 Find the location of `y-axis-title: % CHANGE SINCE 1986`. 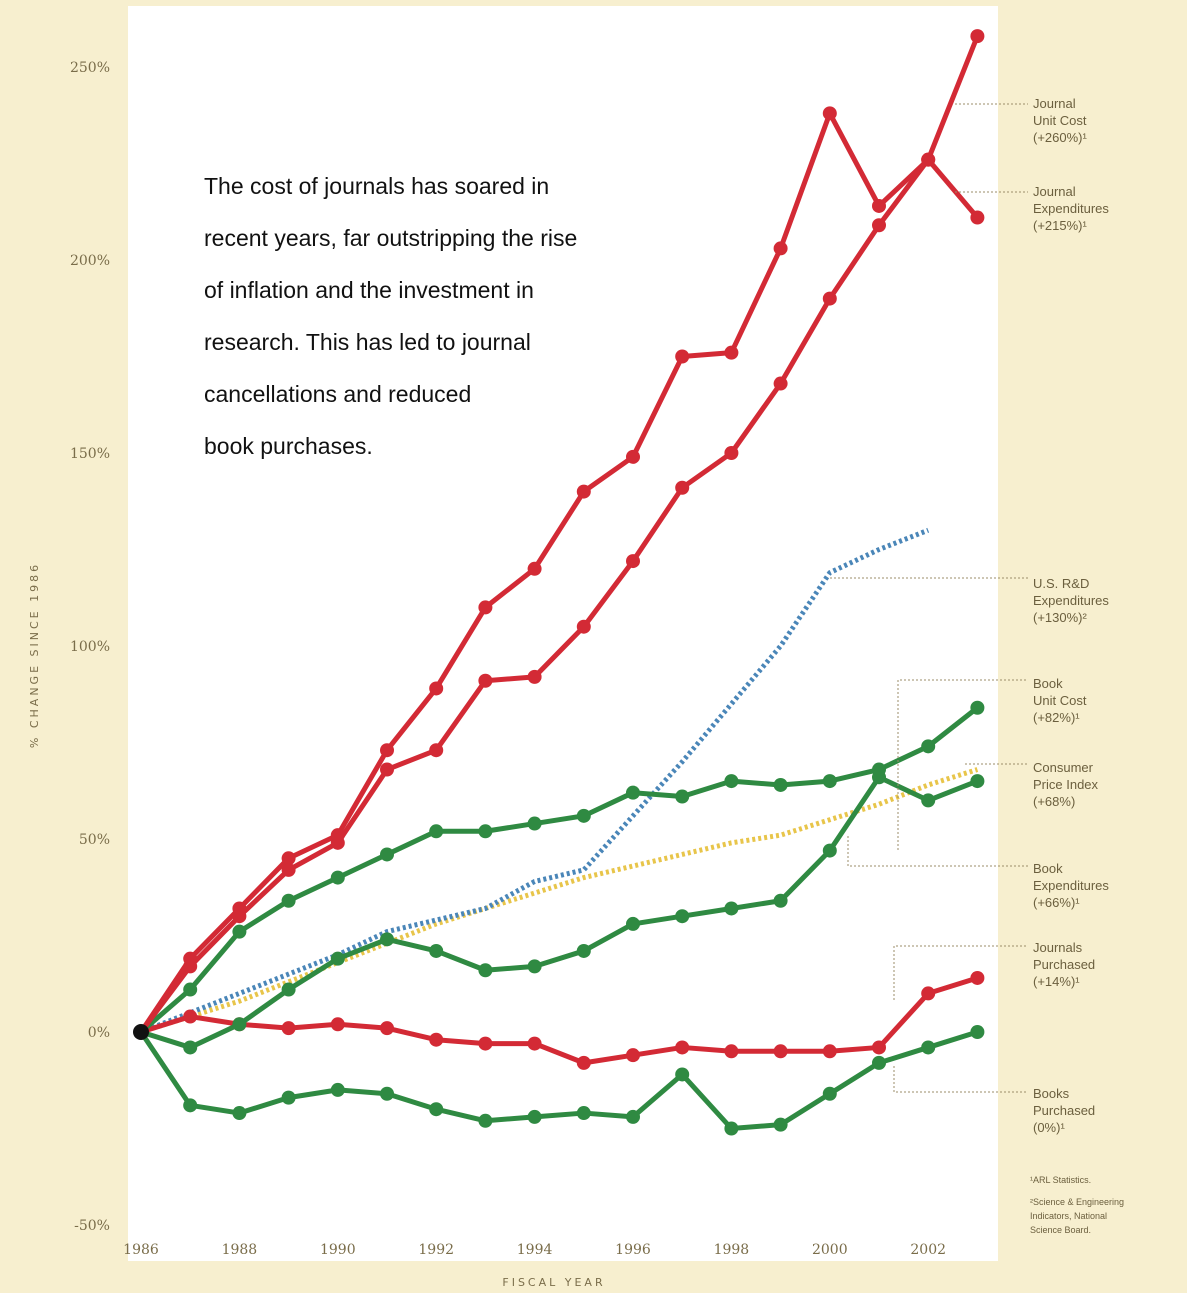

y-axis-title: % CHANGE SINCE 1986 is located at coordinates (34, 655).